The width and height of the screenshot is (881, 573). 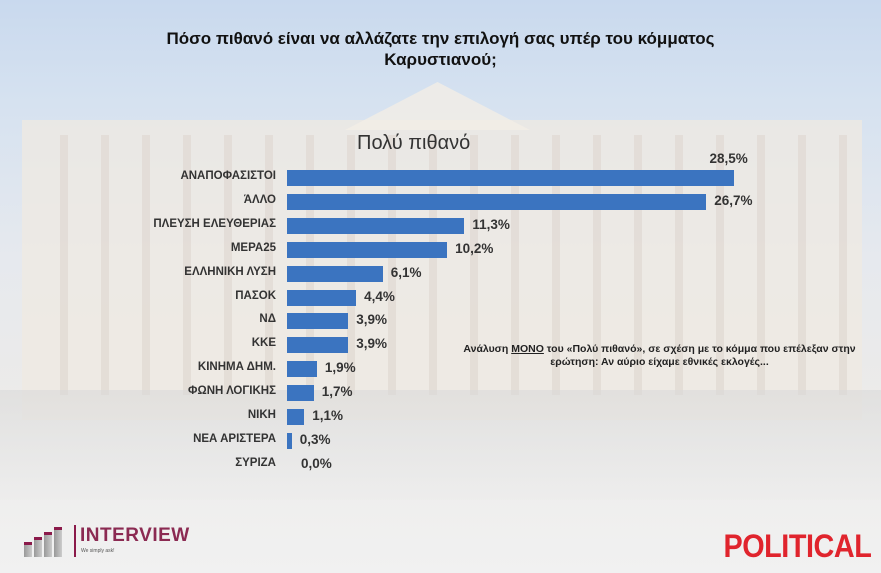 What do you see at coordinates (328, 415) in the screenshot?
I see `value-label: 1,1%` at bounding box center [328, 415].